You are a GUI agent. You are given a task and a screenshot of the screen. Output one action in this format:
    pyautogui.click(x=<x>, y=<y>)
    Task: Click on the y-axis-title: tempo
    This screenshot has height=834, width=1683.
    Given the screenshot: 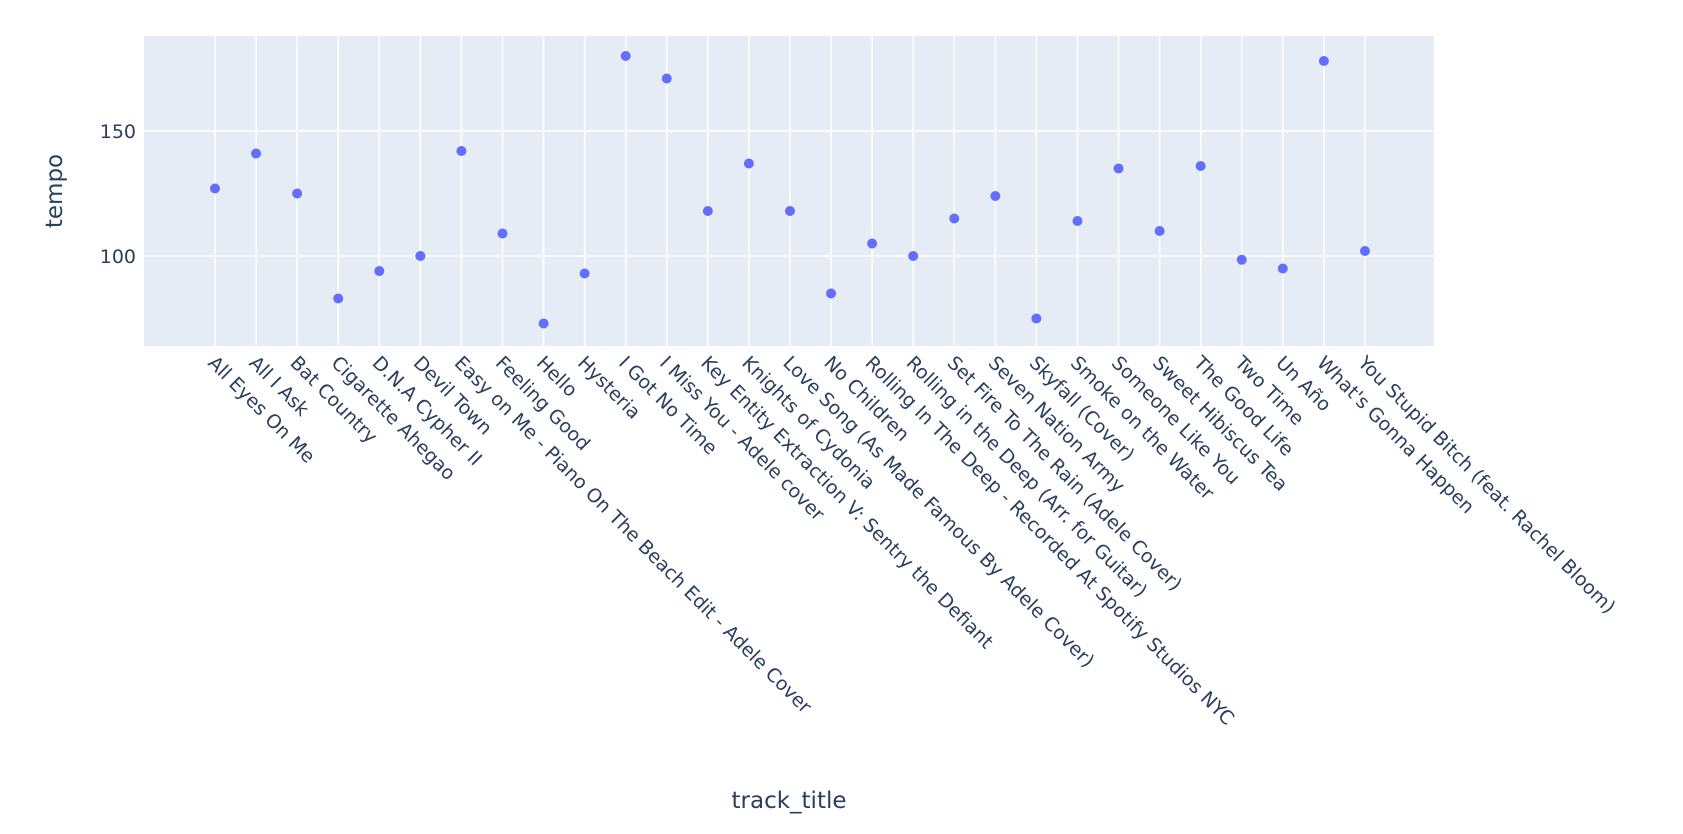 What is the action you would take?
    pyautogui.click(x=55, y=191)
    